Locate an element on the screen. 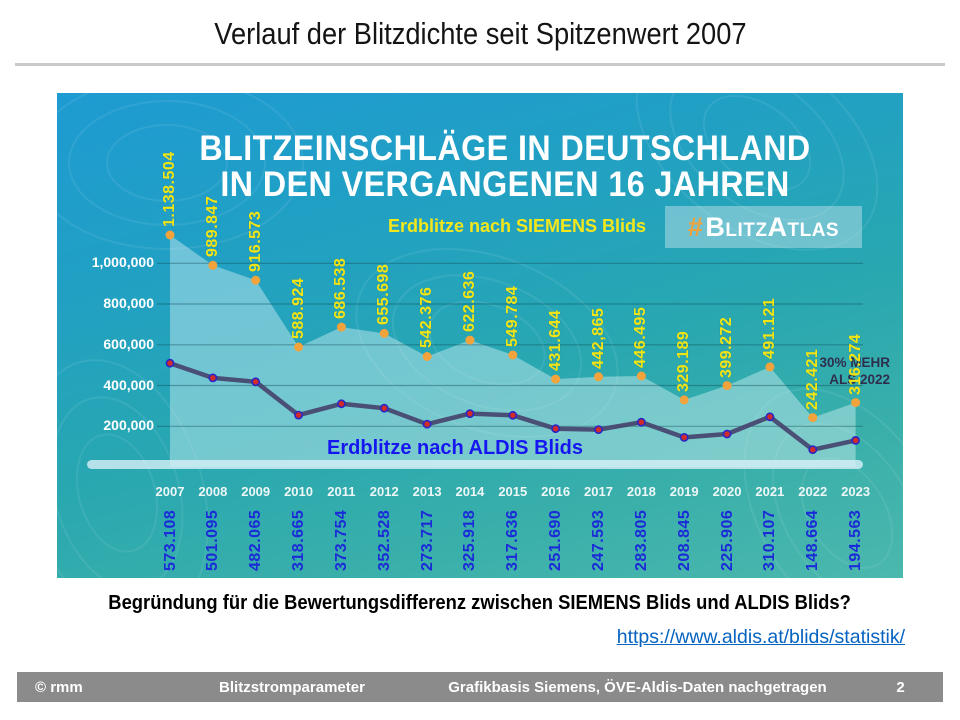  statistik-link: https://www.aldis.at/blids/statistik/ is located at coordinates (760, 637).